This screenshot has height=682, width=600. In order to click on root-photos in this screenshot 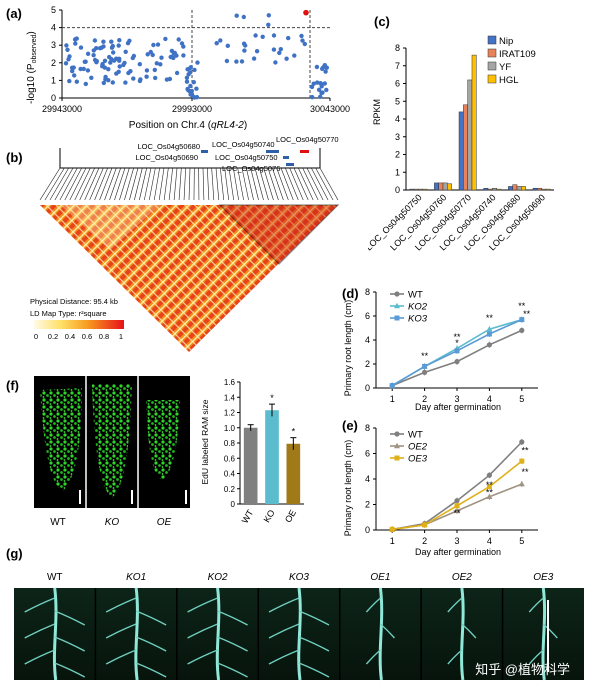, I will do `click(291, 634)`.